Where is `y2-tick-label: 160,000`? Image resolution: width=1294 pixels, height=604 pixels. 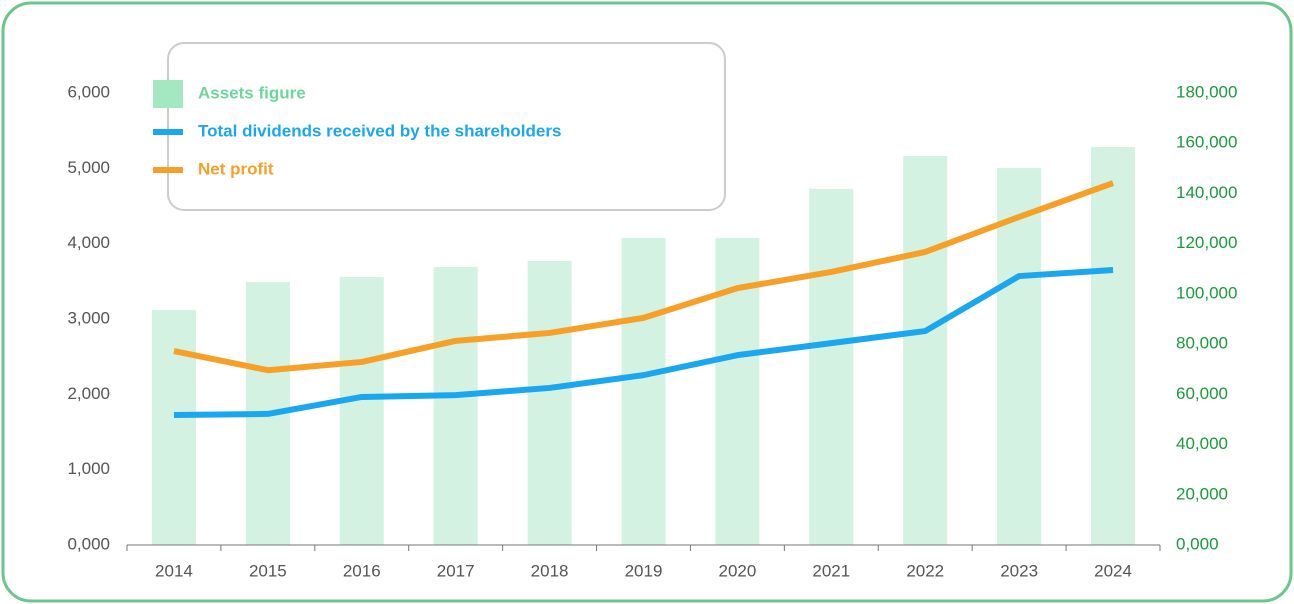 y2-tick-label: 160,000 is located at coordinates (1206, 142).